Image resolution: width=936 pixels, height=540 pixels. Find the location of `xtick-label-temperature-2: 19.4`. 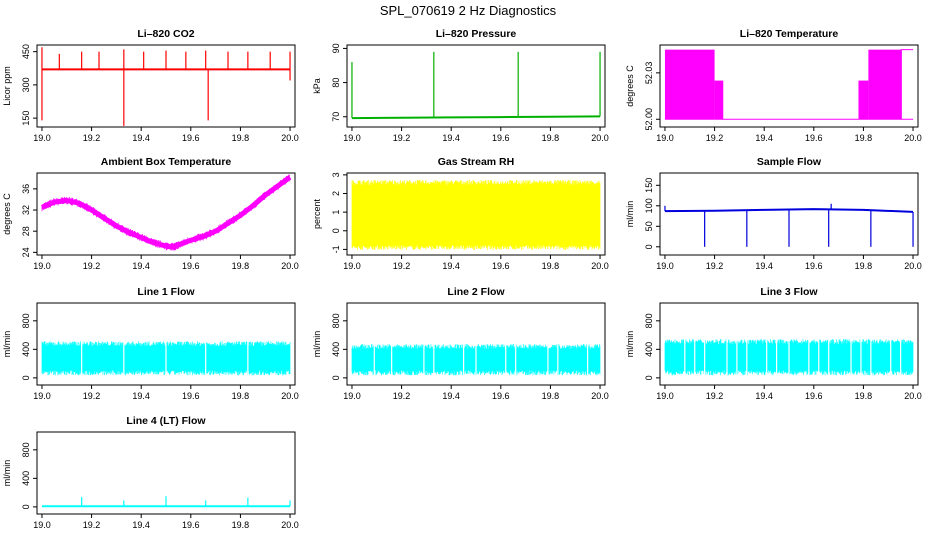

xtick-label-temperature-2: 19.4 is located at coordinates (764, 138).